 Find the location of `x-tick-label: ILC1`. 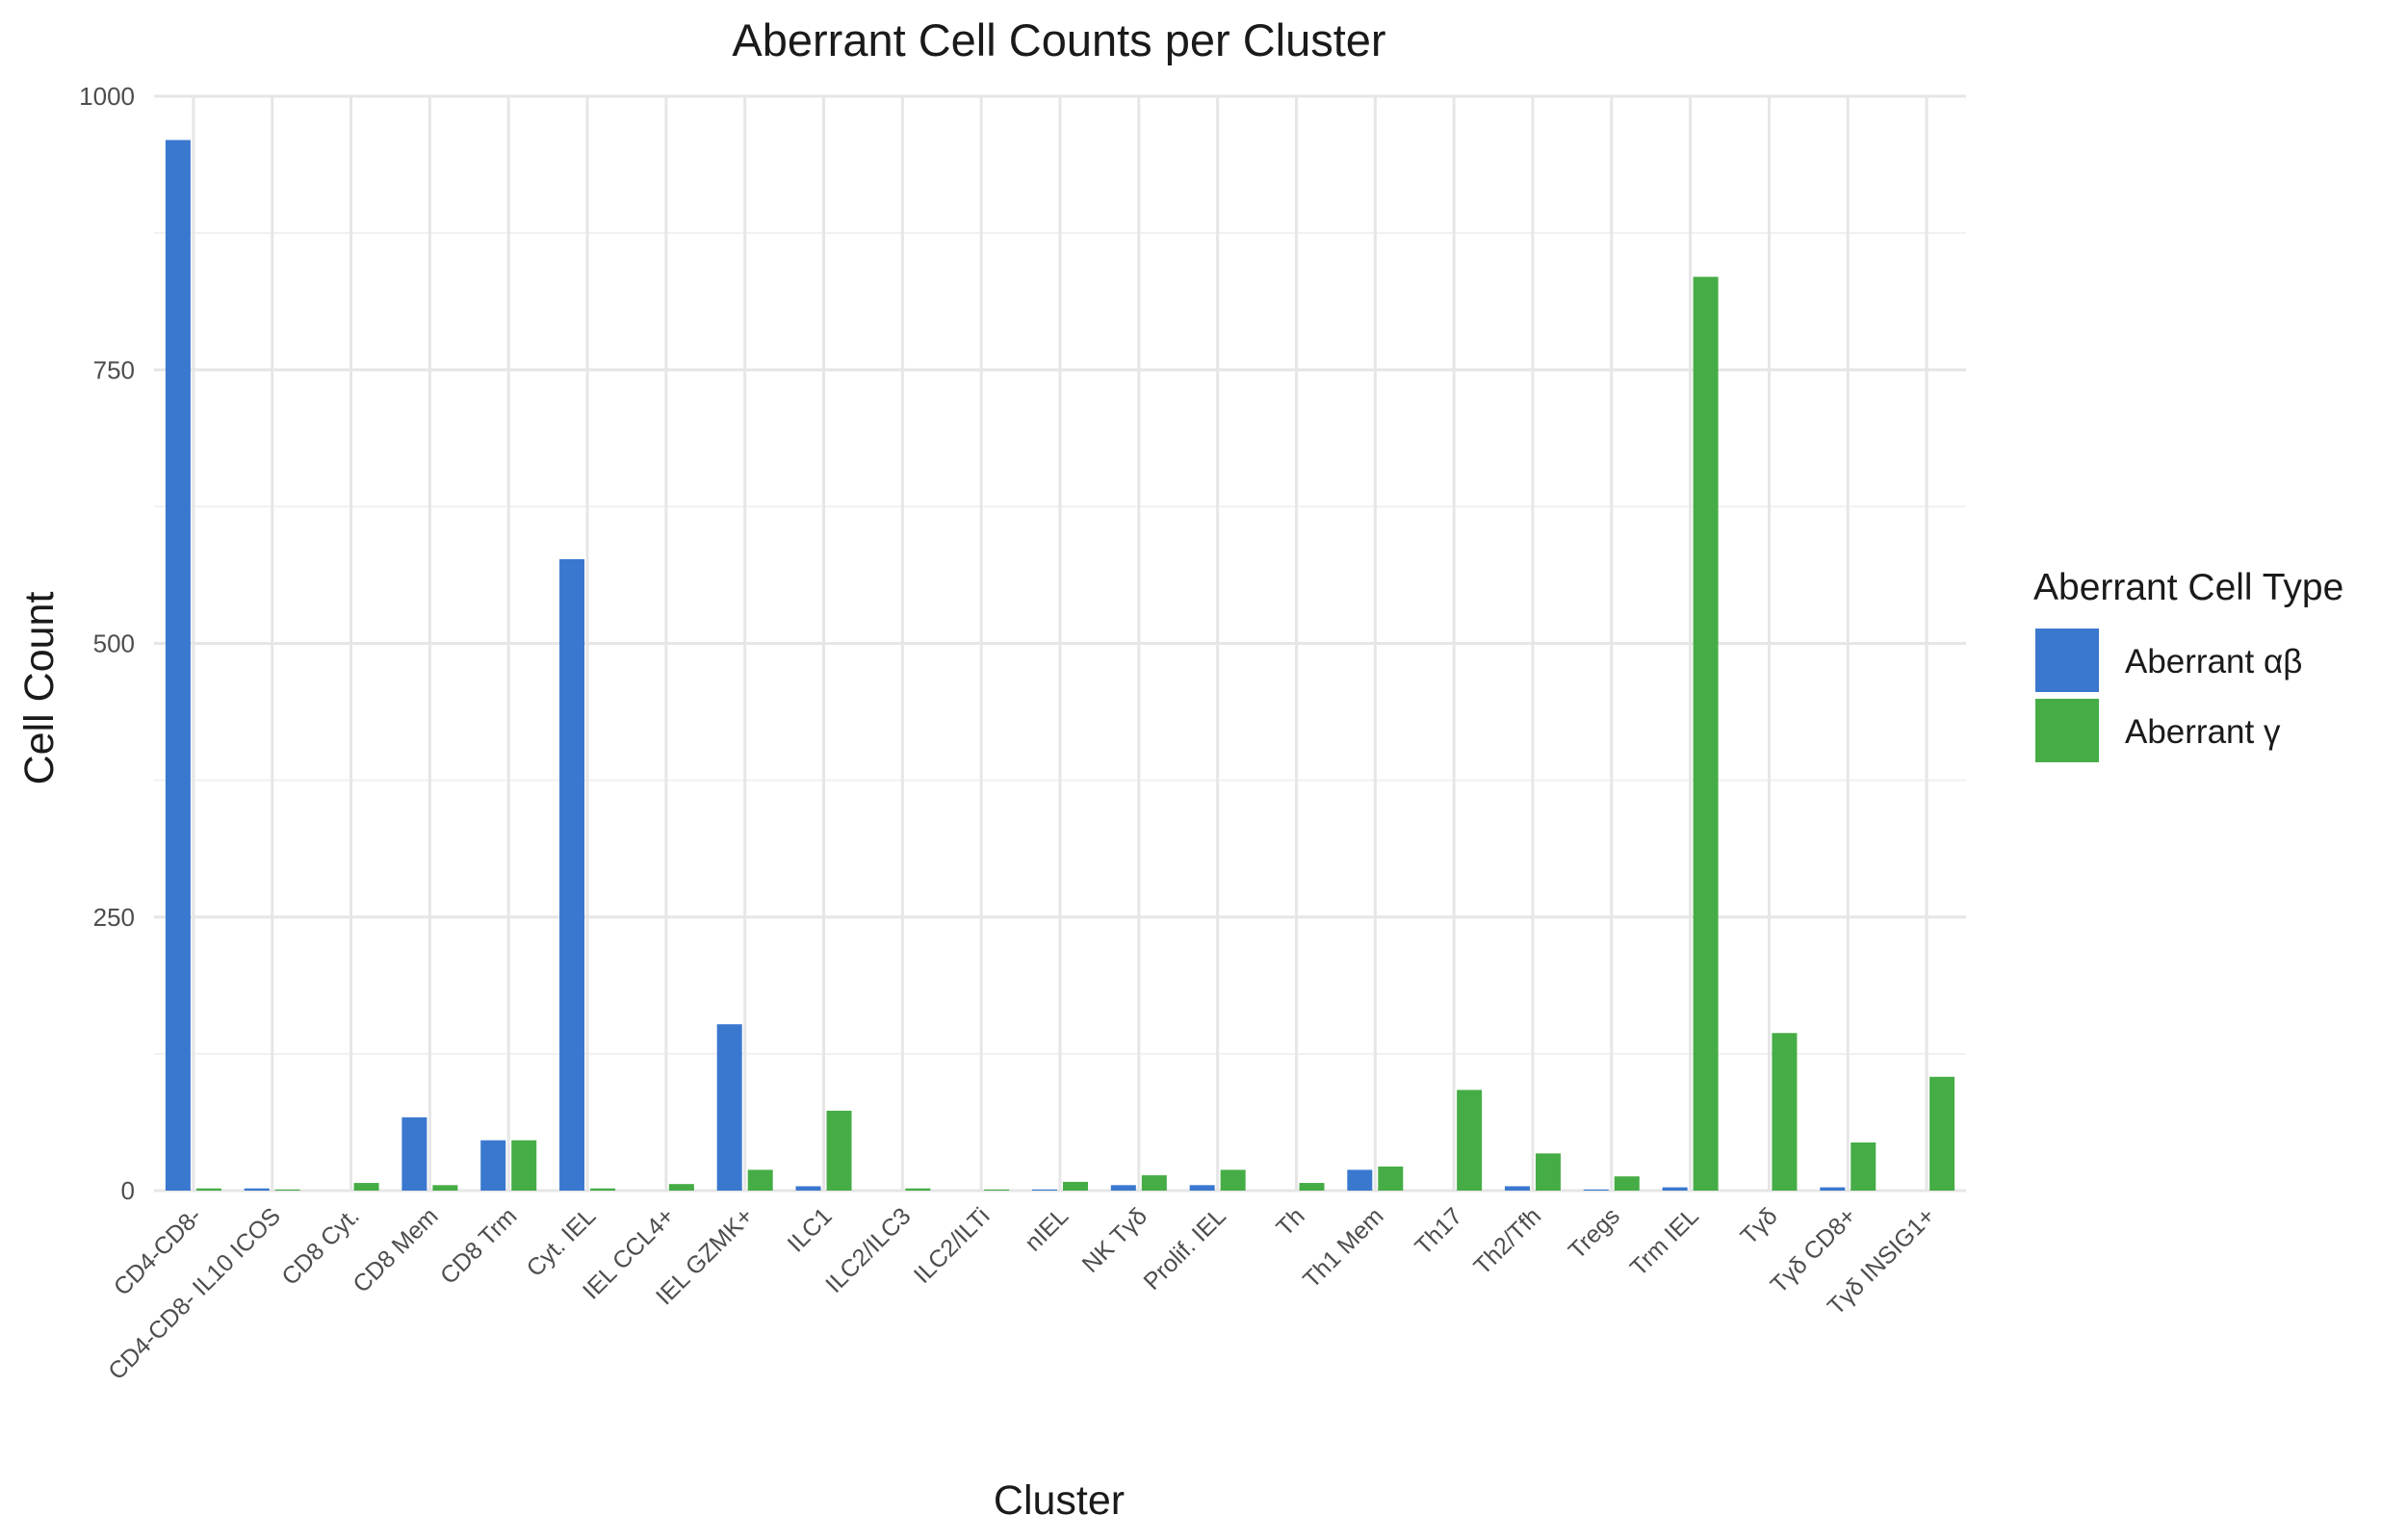

x-tick-label: ILC1 is located at coordinates (811, 1229).